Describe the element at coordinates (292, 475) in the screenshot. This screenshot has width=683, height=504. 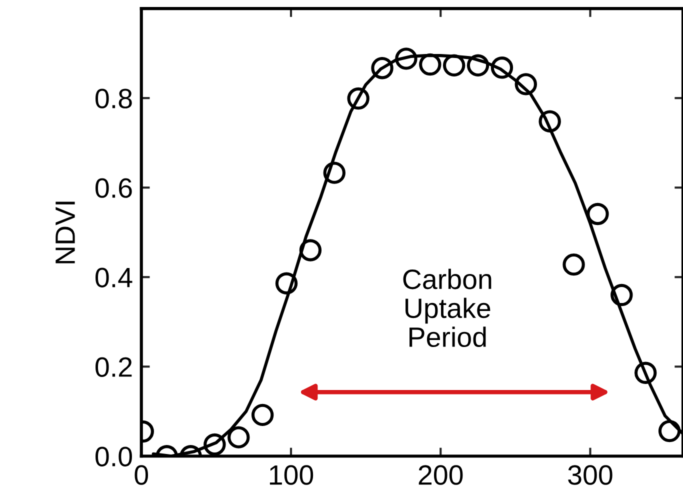
I see `x-tick-label: 100` at that location.